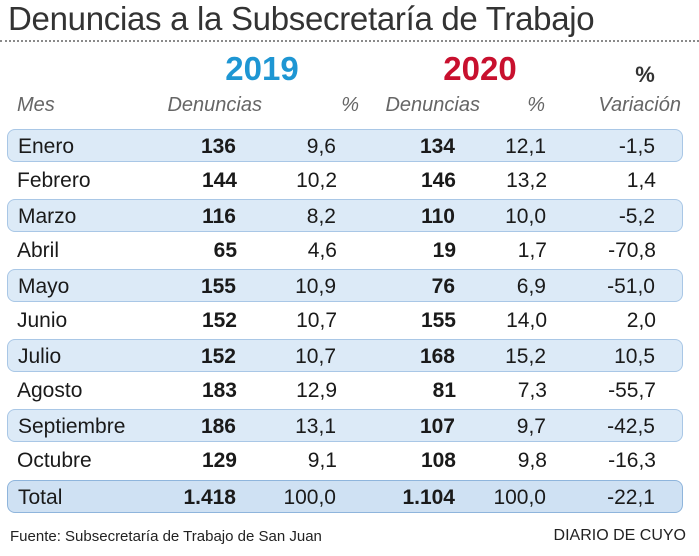 Image resolution: width=699 pixels, height=556 pixels. Describe the element at coordinates (636, 216) in the screenshot. I see `variacion-cell: -5,2` at that location.